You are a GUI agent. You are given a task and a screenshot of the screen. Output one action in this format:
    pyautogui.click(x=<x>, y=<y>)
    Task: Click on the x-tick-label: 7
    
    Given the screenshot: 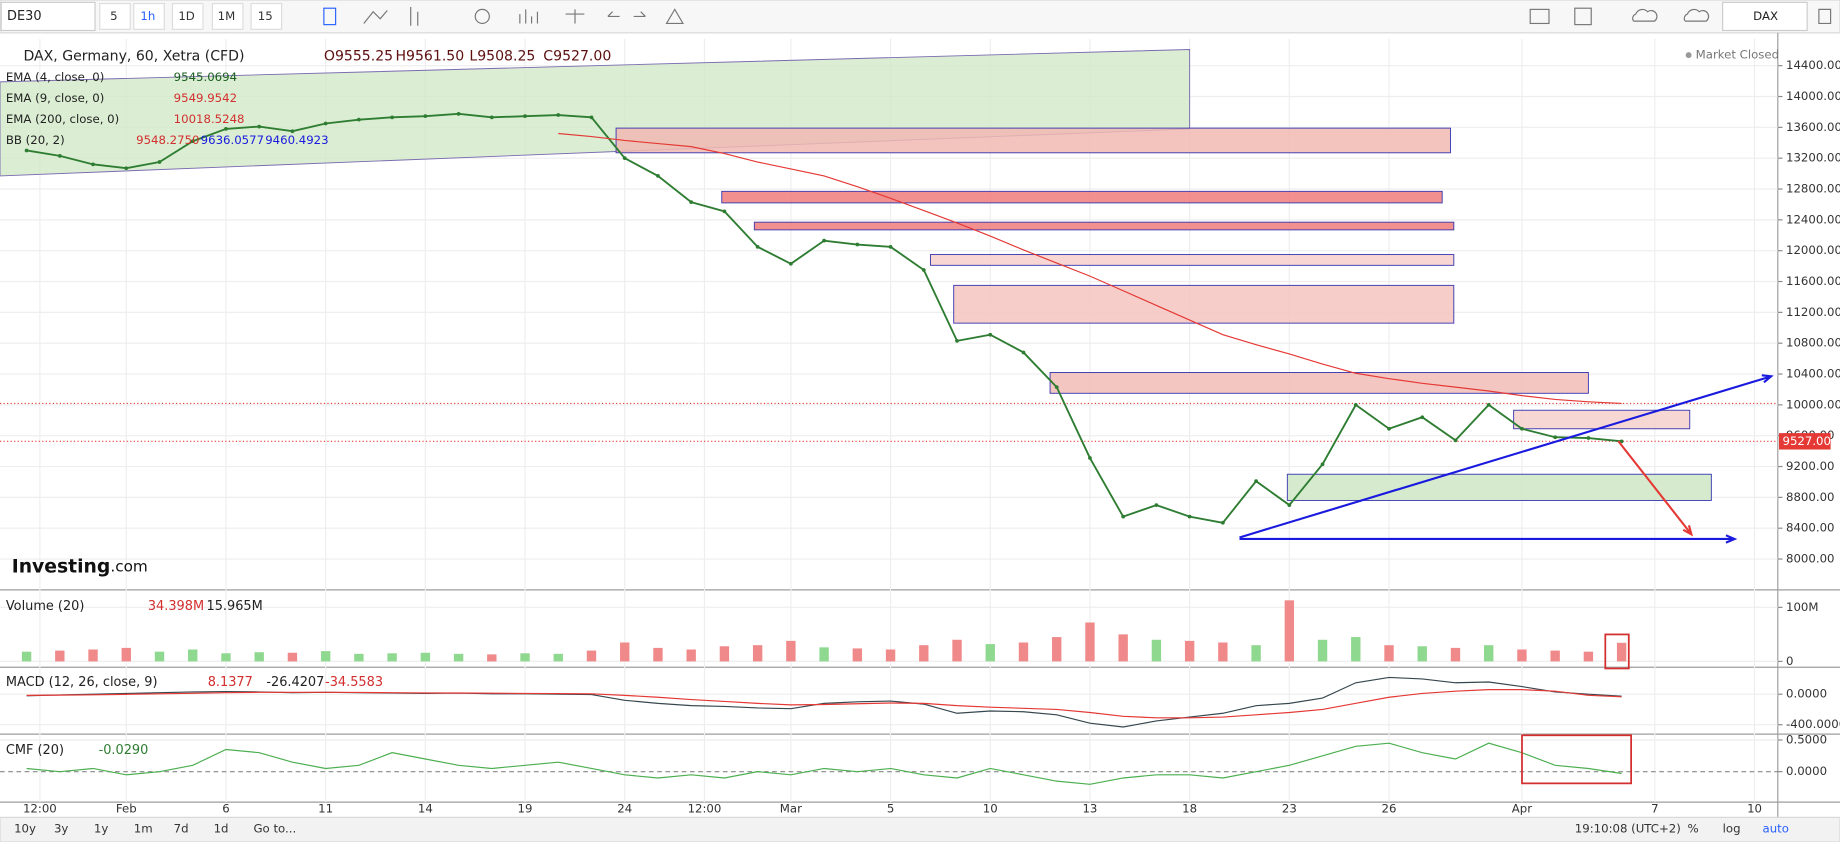 What is the action you would take?
    pyautogui.click(x=1654, y=809)
    